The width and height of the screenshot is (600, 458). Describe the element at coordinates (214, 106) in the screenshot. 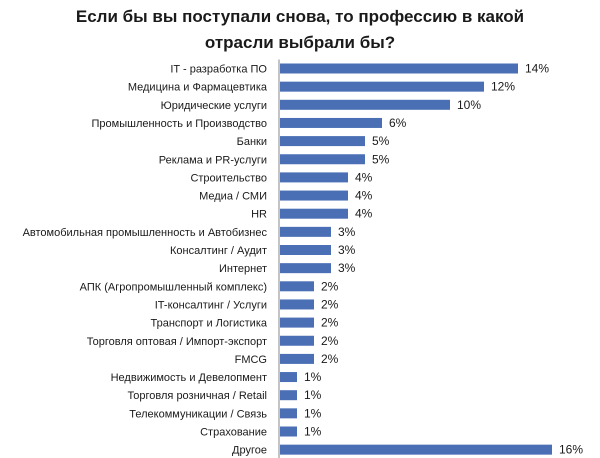

I see `category-label: Юридические услуги` at that location.